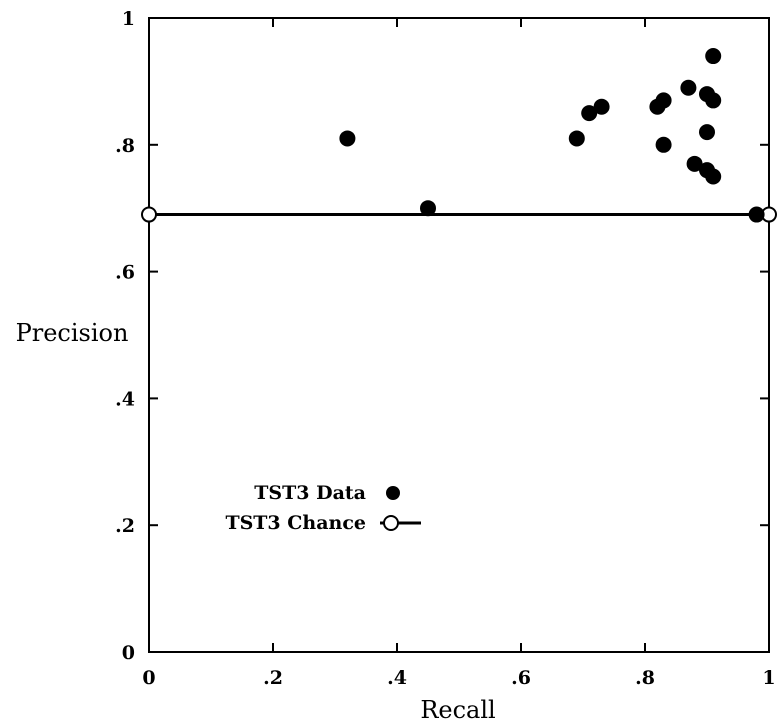 This screenshot has height=726, width=777. Describe the element at coordinates (125, 526) in the screenshot. I see `y-tick-label: .2` at that location.